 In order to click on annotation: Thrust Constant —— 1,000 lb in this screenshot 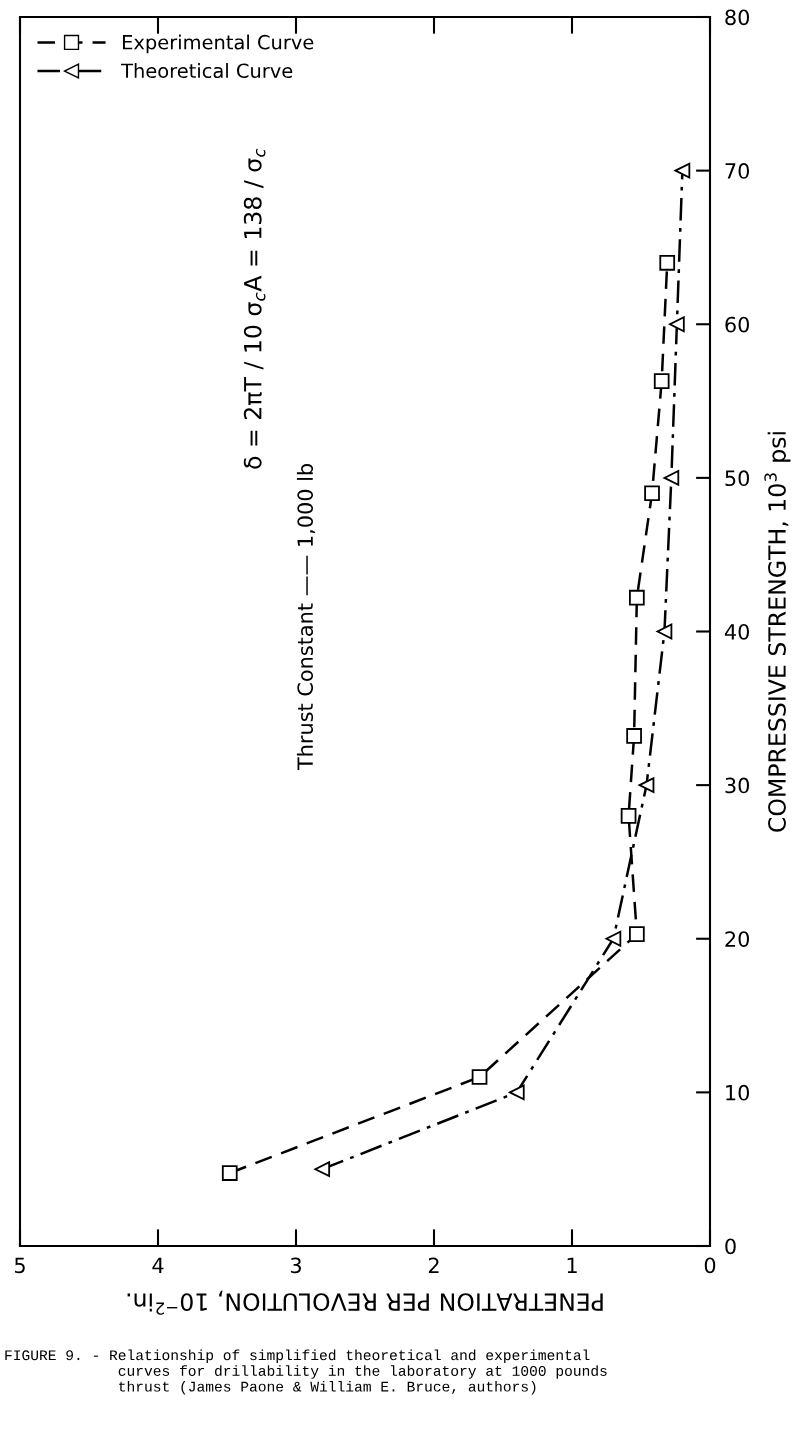, I will do `click(306, 617)`.